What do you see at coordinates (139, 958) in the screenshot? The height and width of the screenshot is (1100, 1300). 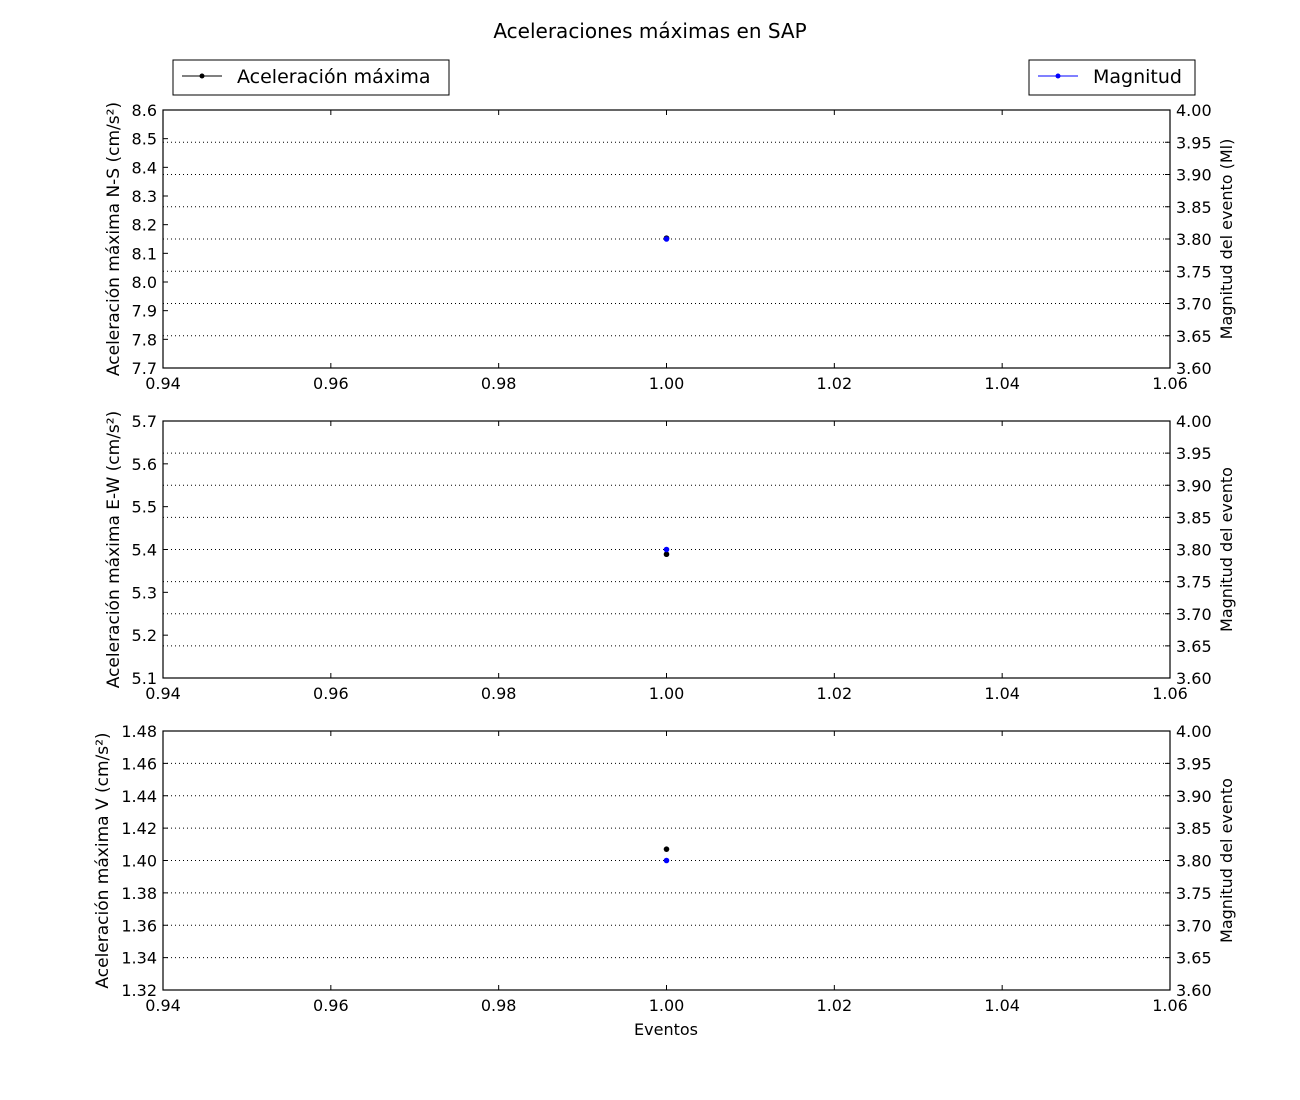 I see `y-tick-label: 1.34` at bounding box center [139, 958].